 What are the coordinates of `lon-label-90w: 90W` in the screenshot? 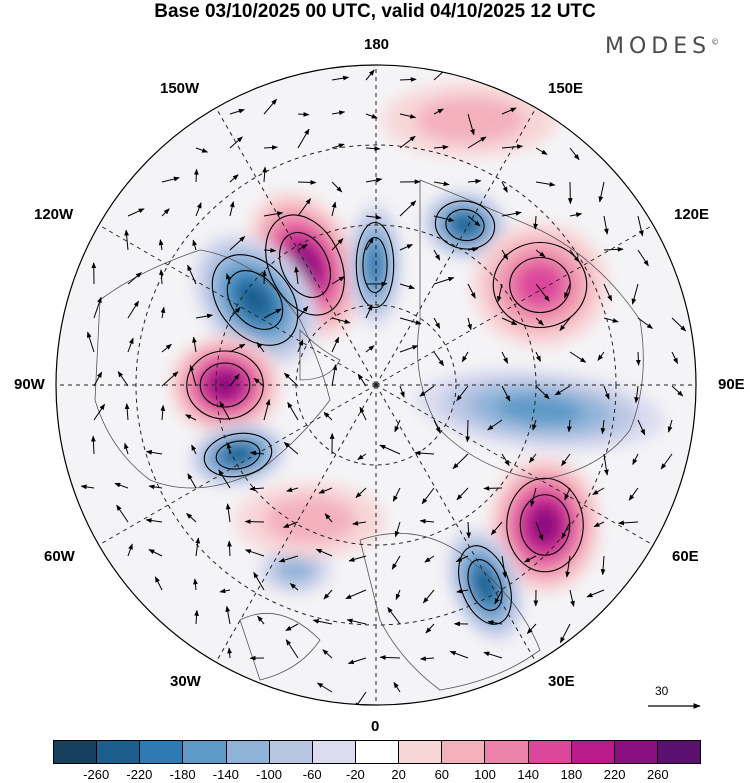 It's located at (29, 384).